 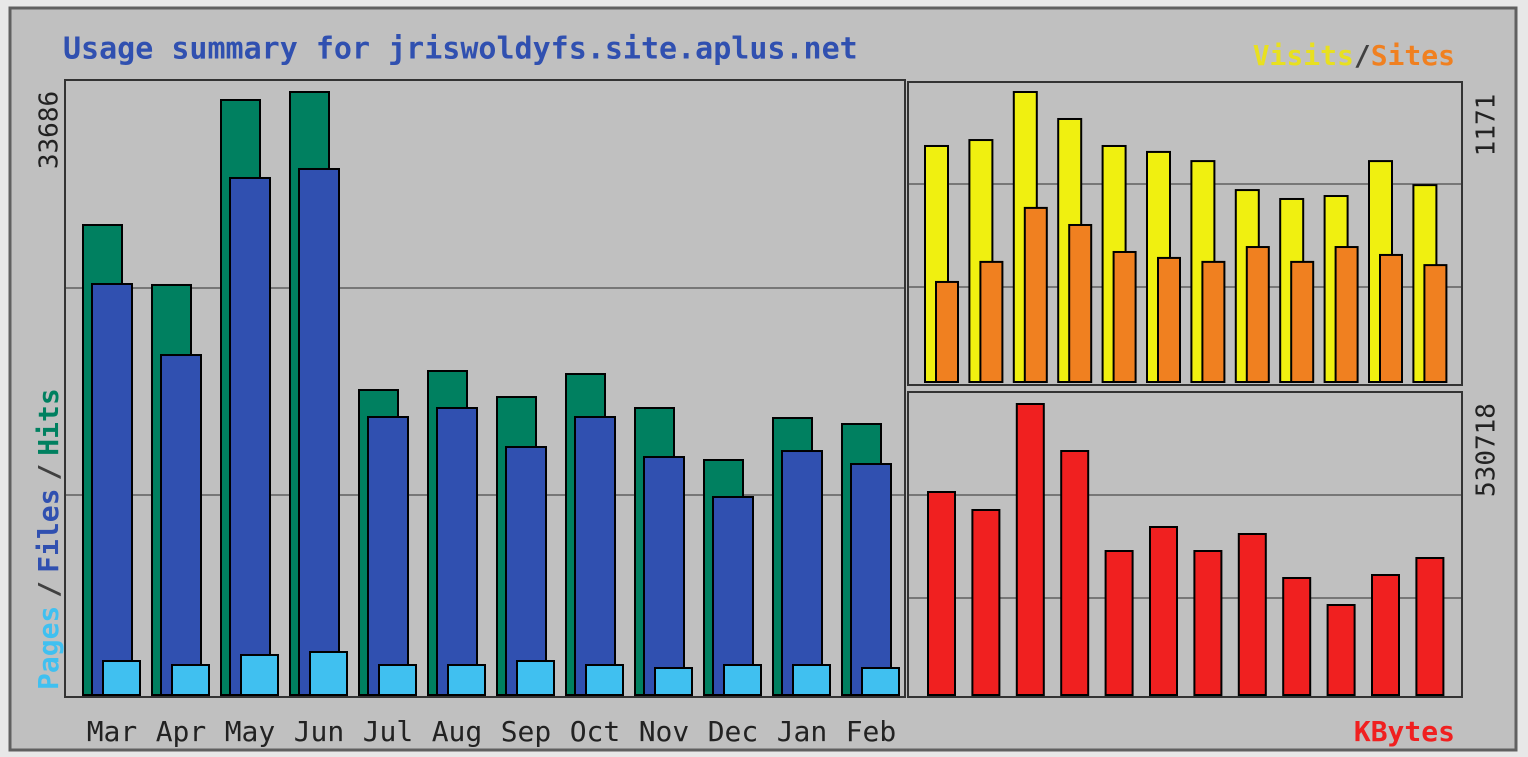 What do you see at coordinates (1413, 55) in the screenshot?
I see `legend-entry: Sites` at bounding box center [1413, 55].